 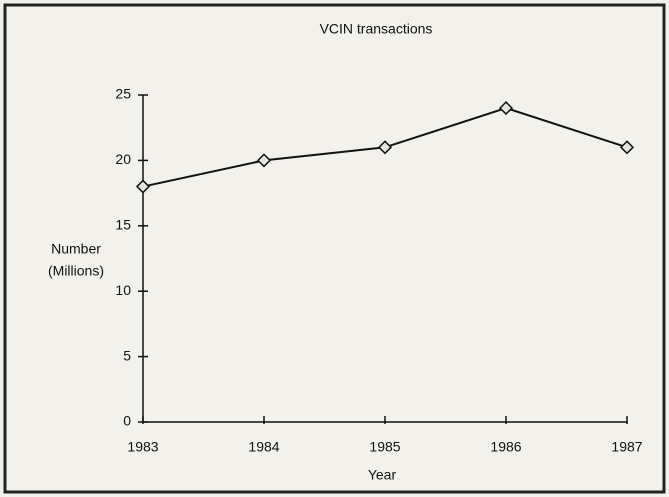 What do you see at coordinates (376, 29) in the screenshot?
I see `chart-title: VCIN transactions` at bounding box center [376, 29].